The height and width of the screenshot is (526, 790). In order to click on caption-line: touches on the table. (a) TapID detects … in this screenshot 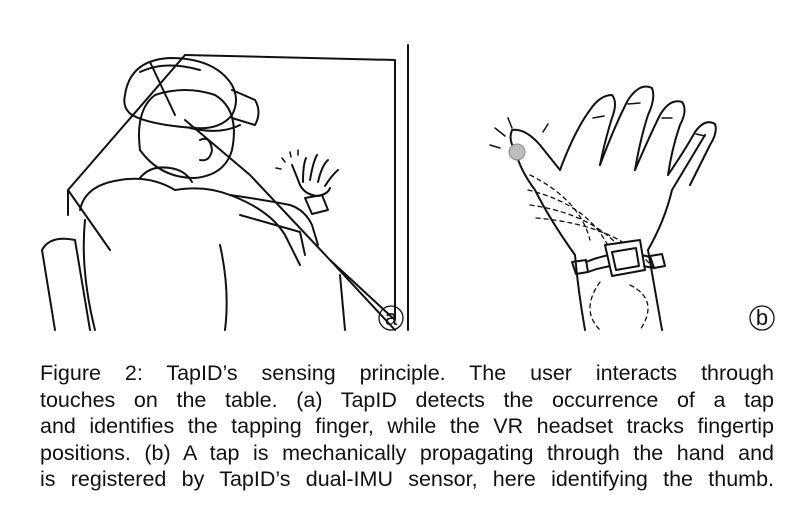, I will do `click(407, 399)`.